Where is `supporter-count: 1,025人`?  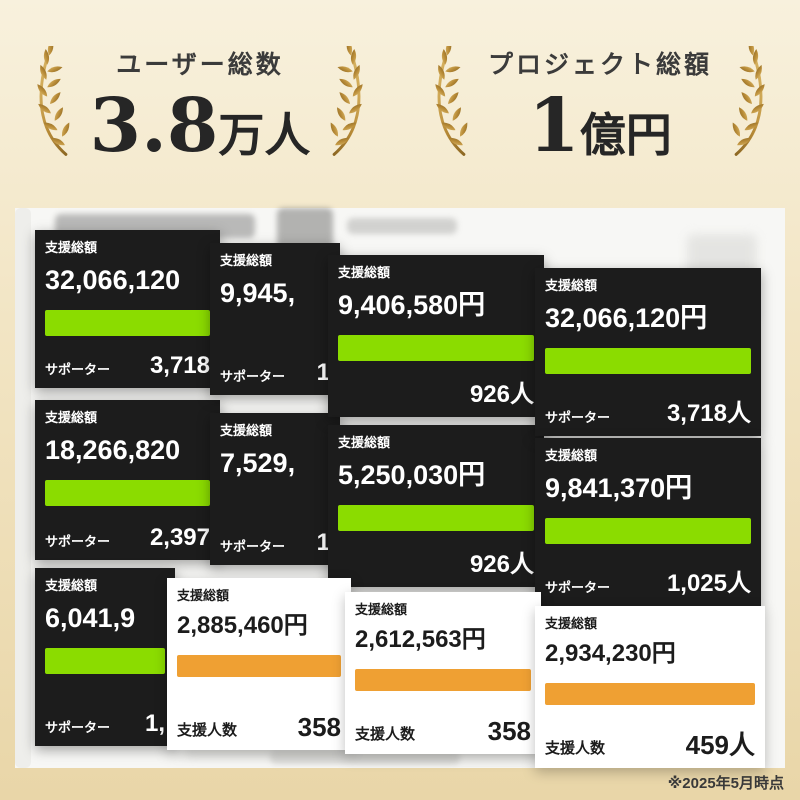 supporter-count: 1,025人 is located at coordinates (708, 583).